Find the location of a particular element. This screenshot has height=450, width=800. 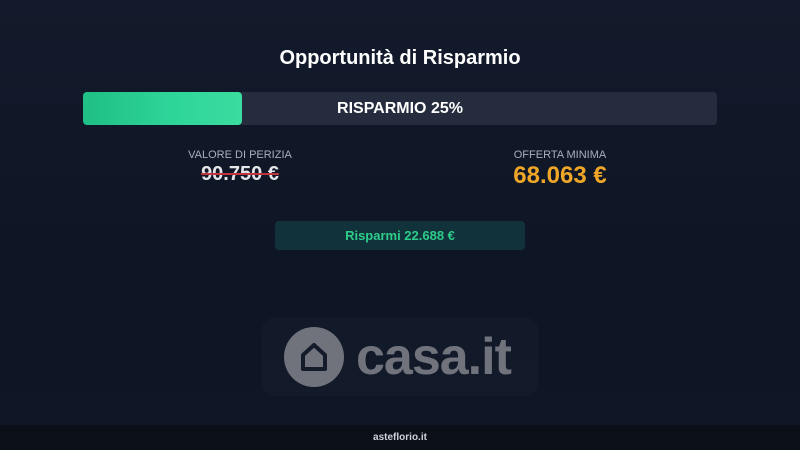

savings-progress-bar: RISPARMIO 25% is located at coordinates (400, 108).